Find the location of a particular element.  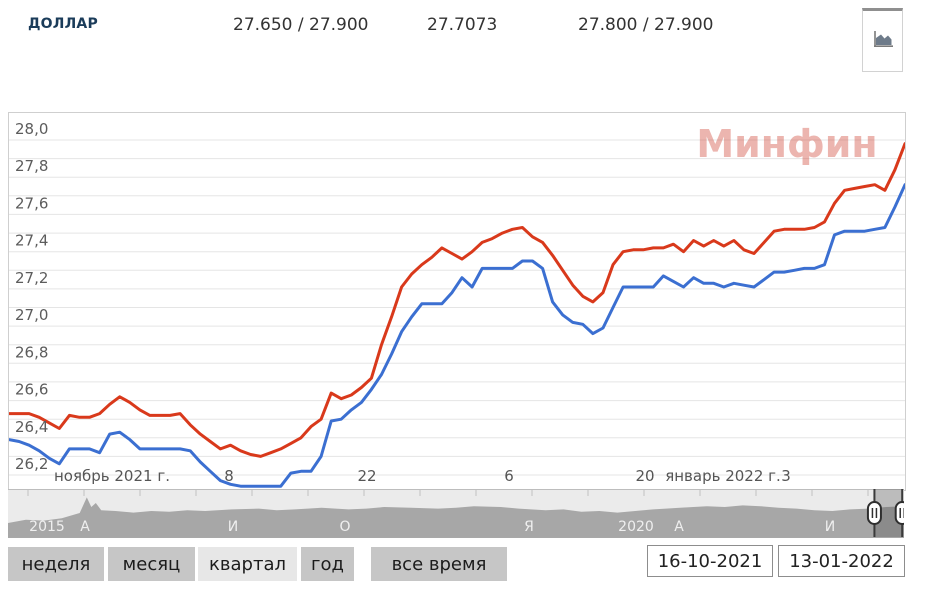

date-to-input: 13-01-2022 is located at coordinates (841, 561).